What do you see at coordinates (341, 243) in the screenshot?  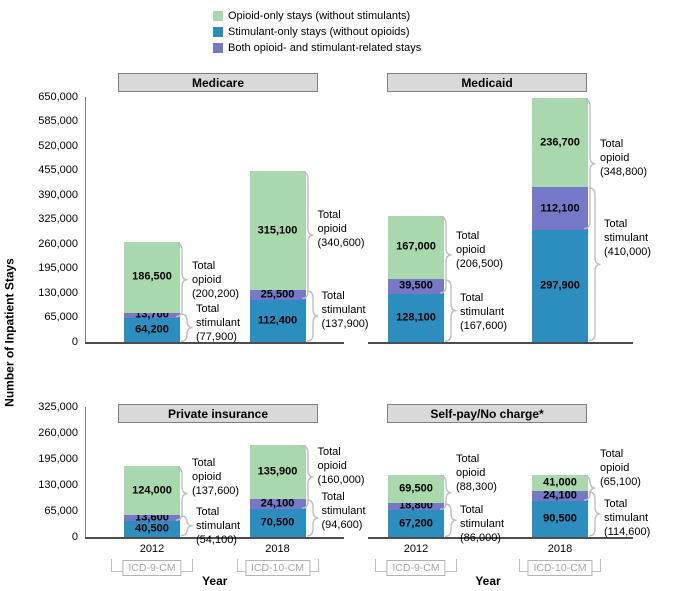 I see `annotation-line: (340,600)` at bounding box center [341, 243].